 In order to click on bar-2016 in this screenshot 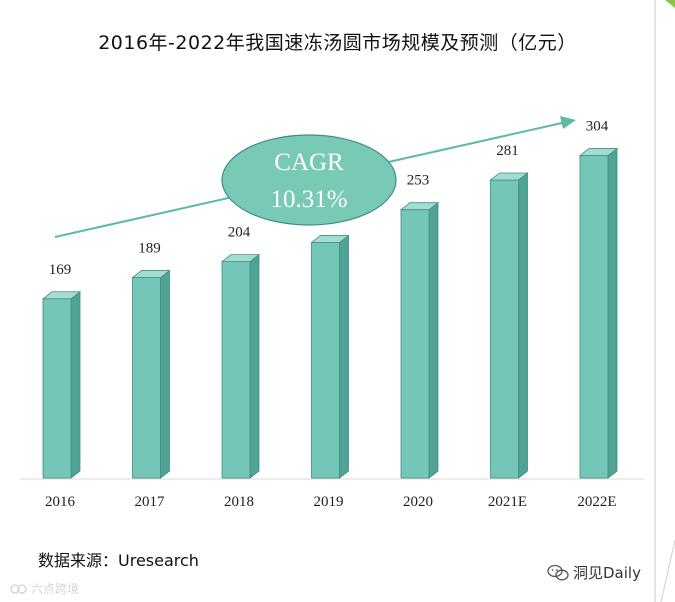, I will do `click(61, 384)`.